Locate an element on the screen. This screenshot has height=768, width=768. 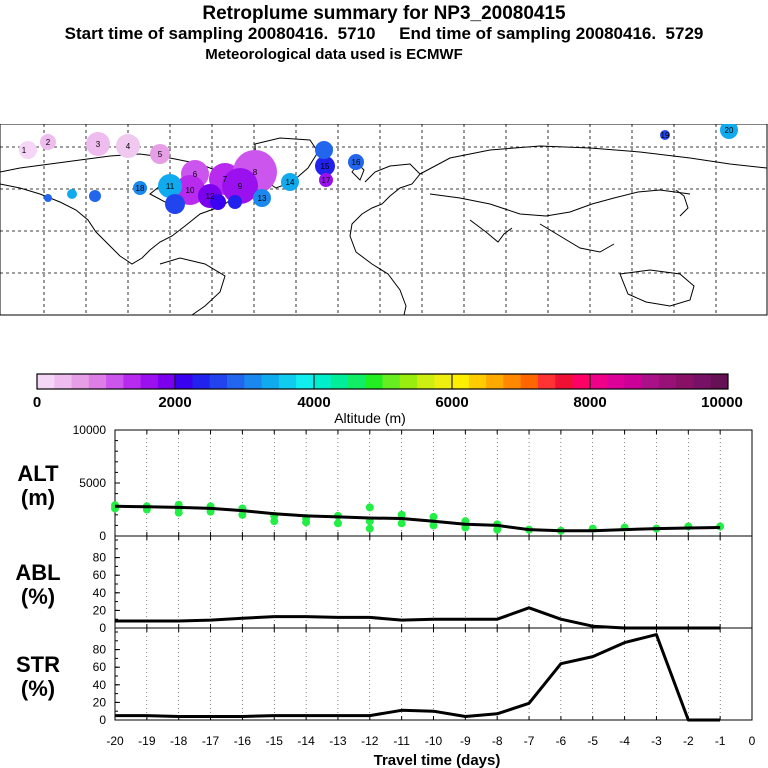
chart-title: Retroplume summary for NP3_20080415 is located at coordinates (384, 13).